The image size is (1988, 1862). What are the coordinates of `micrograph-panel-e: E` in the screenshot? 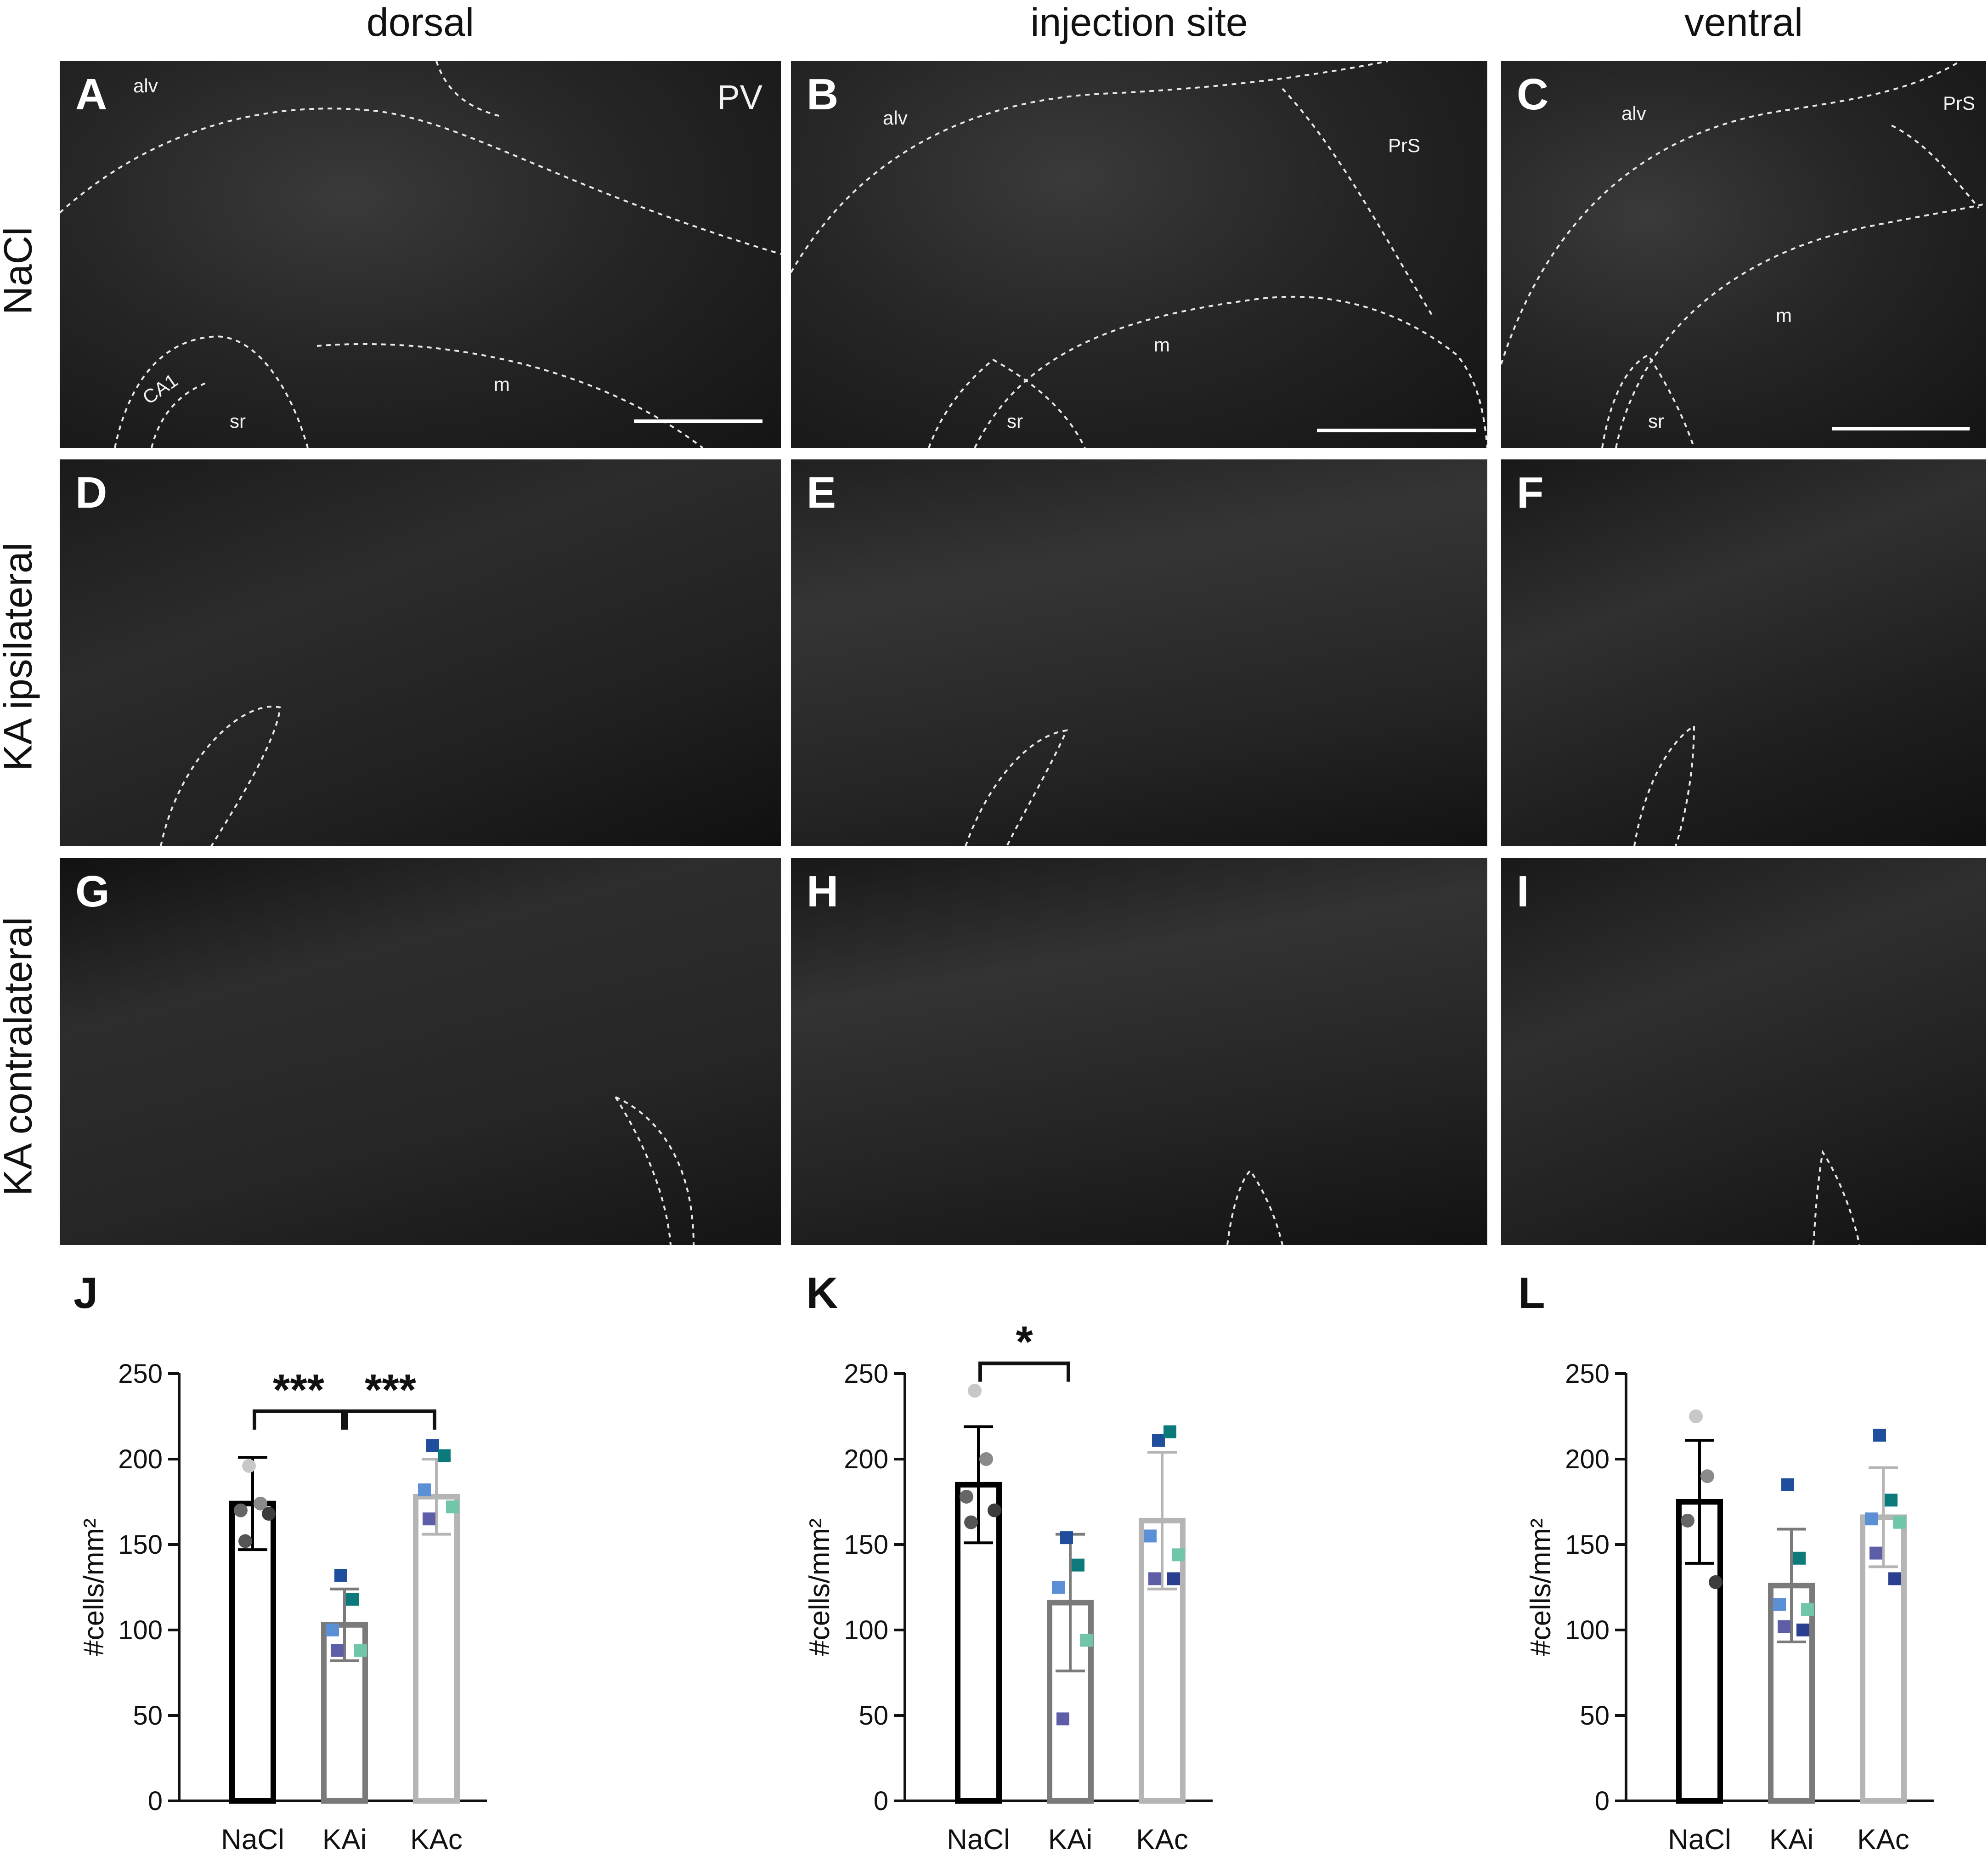 It's located at (1139, 652).